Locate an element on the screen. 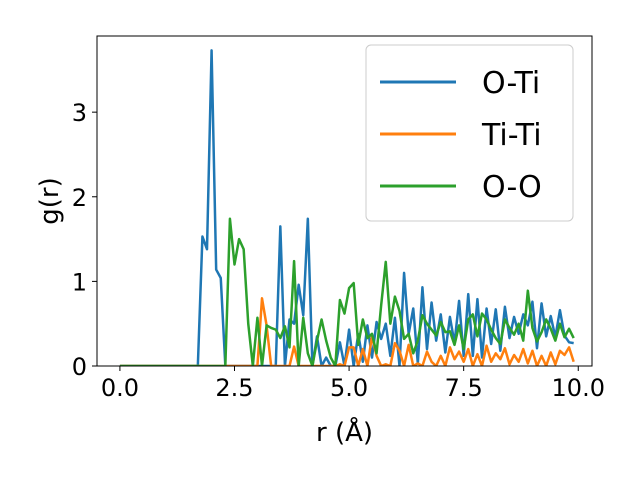  x-tick-label: 2.5 is located at coordinates (234, 388).